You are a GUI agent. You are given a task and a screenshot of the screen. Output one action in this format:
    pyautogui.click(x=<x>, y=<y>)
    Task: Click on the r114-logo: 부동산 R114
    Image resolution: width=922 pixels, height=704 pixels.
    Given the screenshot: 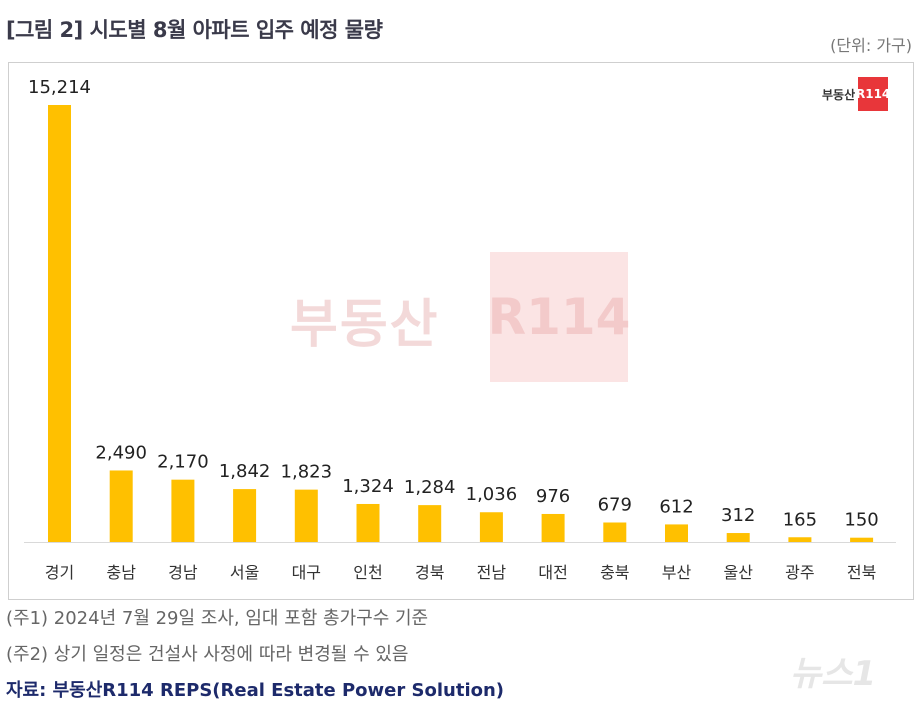 What is the action you would take?
    pyautogui.click(x=856, y=94)
    